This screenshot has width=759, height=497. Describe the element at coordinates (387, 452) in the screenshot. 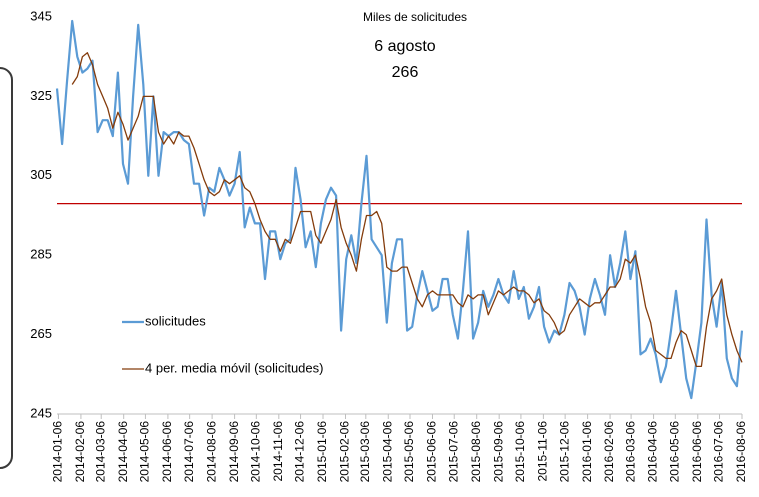

I see `x-tick-label: 2015-04-06` at that location.